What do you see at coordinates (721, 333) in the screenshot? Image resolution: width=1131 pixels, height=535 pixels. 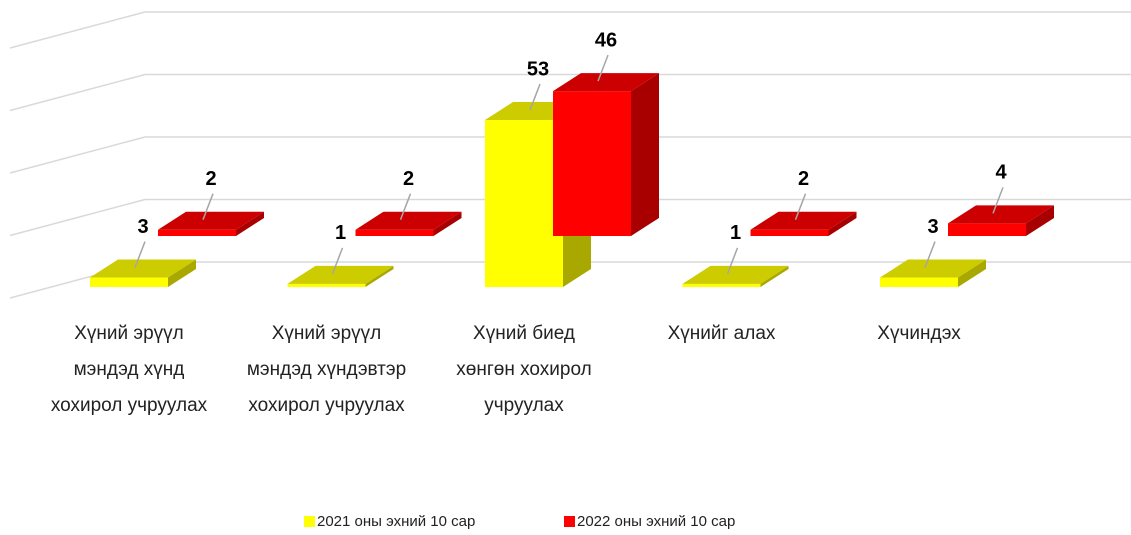 I see `x-tick-label: Хүнийг алах` at bounding box center [721, 333].